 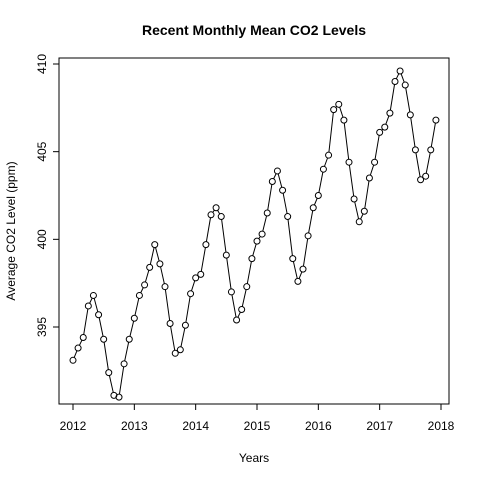 What do you see at coordinates (11, 230) in the screenshot?
I see `y-axis-label: Average CO2 Level (ppm)` at bounding box center [11, 230].